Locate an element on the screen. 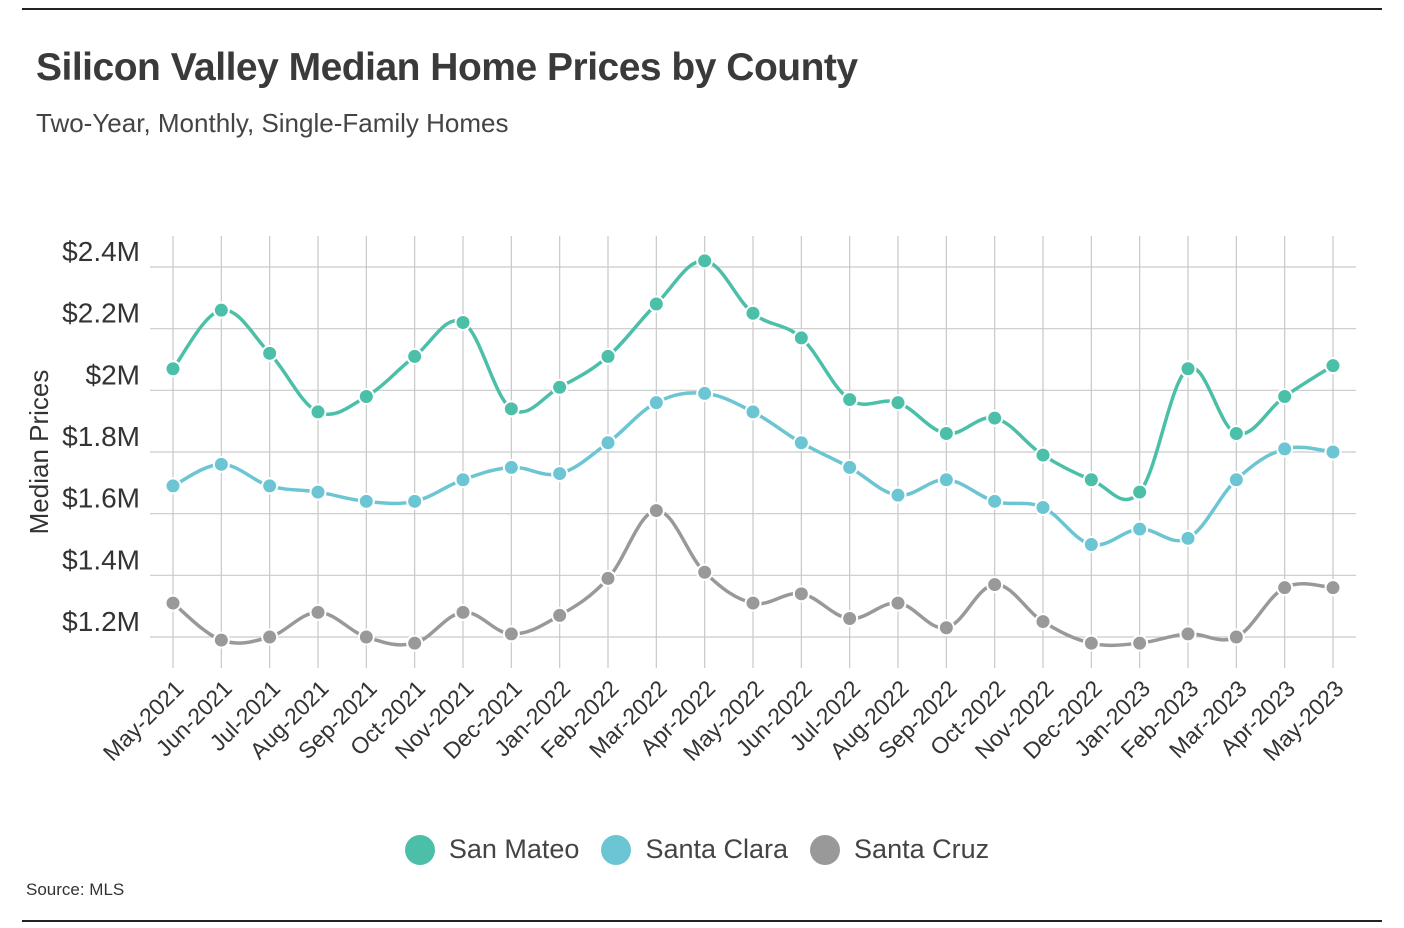  legend: San Mateo Santa Clara Santa Cruz is located at coordinates (702, 849).